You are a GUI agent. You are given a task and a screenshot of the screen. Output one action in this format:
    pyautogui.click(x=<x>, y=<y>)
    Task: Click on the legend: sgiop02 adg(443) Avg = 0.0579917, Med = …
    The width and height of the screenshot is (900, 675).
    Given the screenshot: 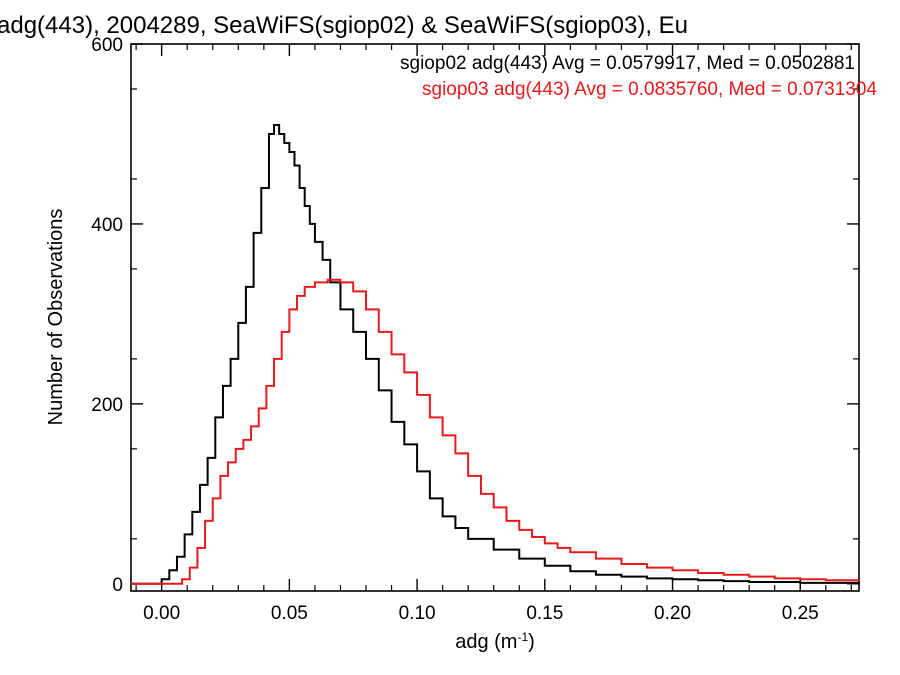 What is the action you would take?
    pyautogui.click(x=638, y=76)
    